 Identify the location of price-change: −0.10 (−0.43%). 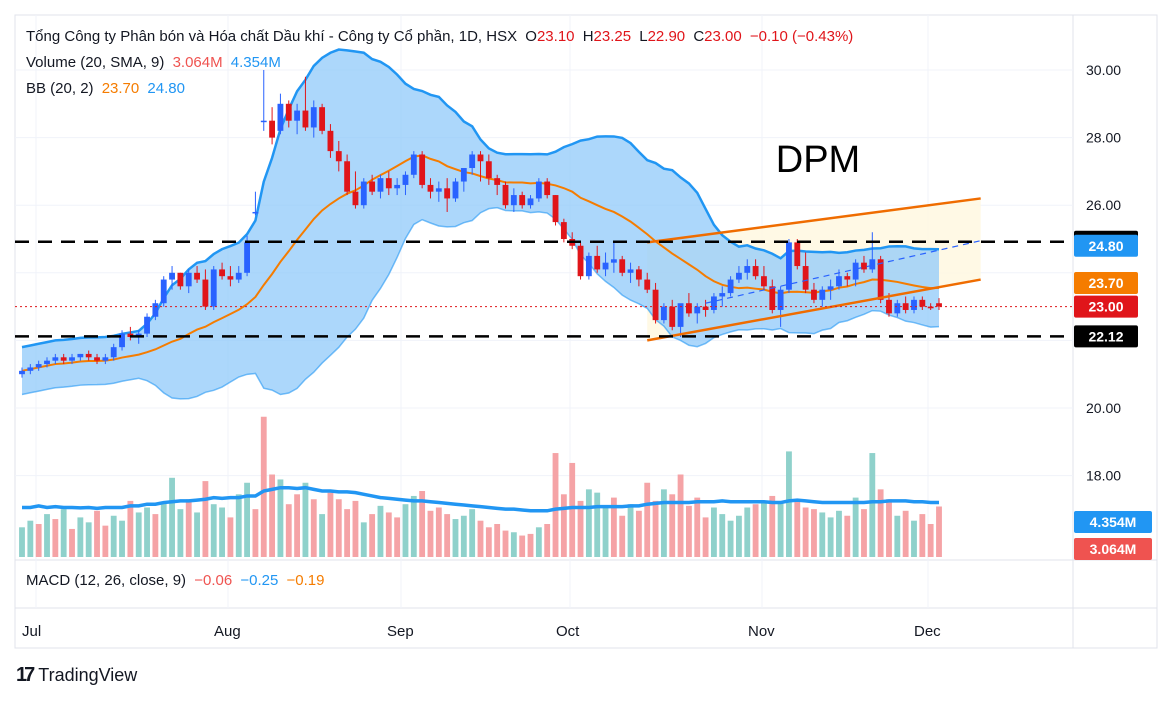
(801, 36).